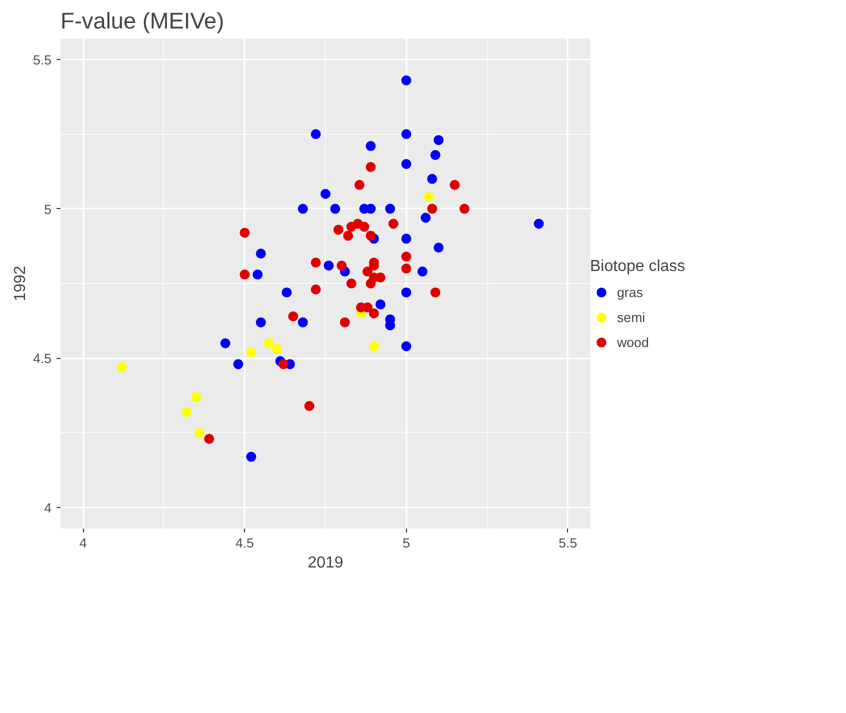  I want to click on x-tick-label: 5.5, so click(568, 543).